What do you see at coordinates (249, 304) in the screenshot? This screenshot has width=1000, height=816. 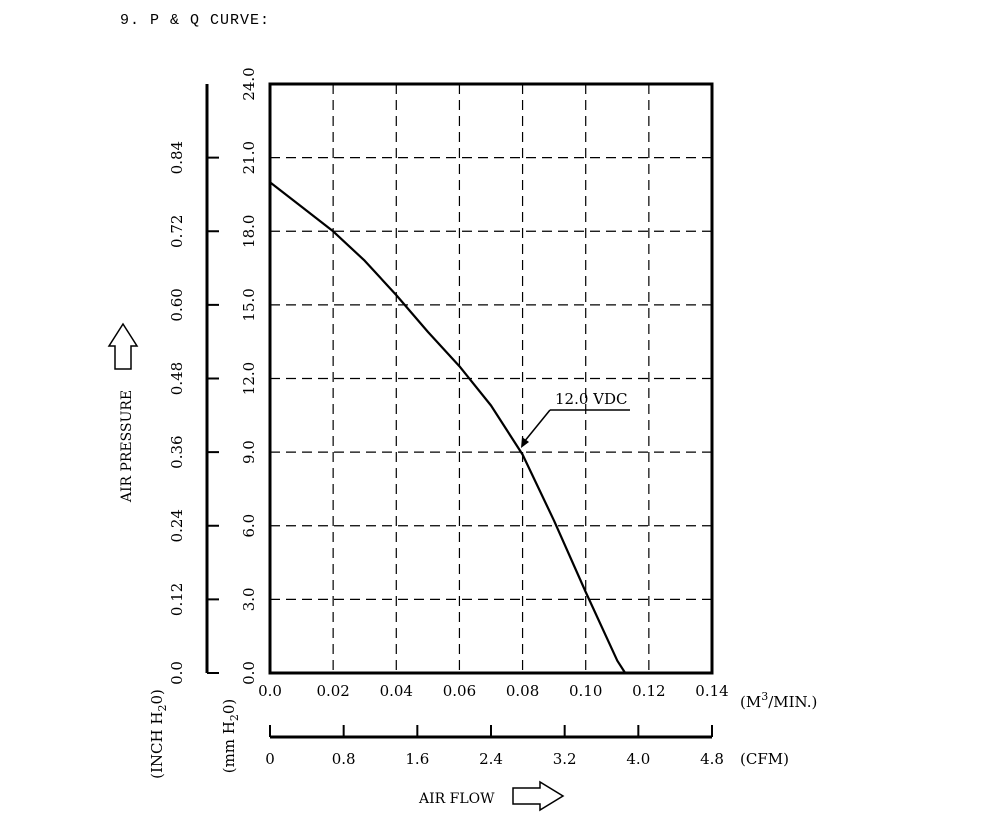 I see `y-tick-label-mm: 15.0` at bounding box center [249, 304].